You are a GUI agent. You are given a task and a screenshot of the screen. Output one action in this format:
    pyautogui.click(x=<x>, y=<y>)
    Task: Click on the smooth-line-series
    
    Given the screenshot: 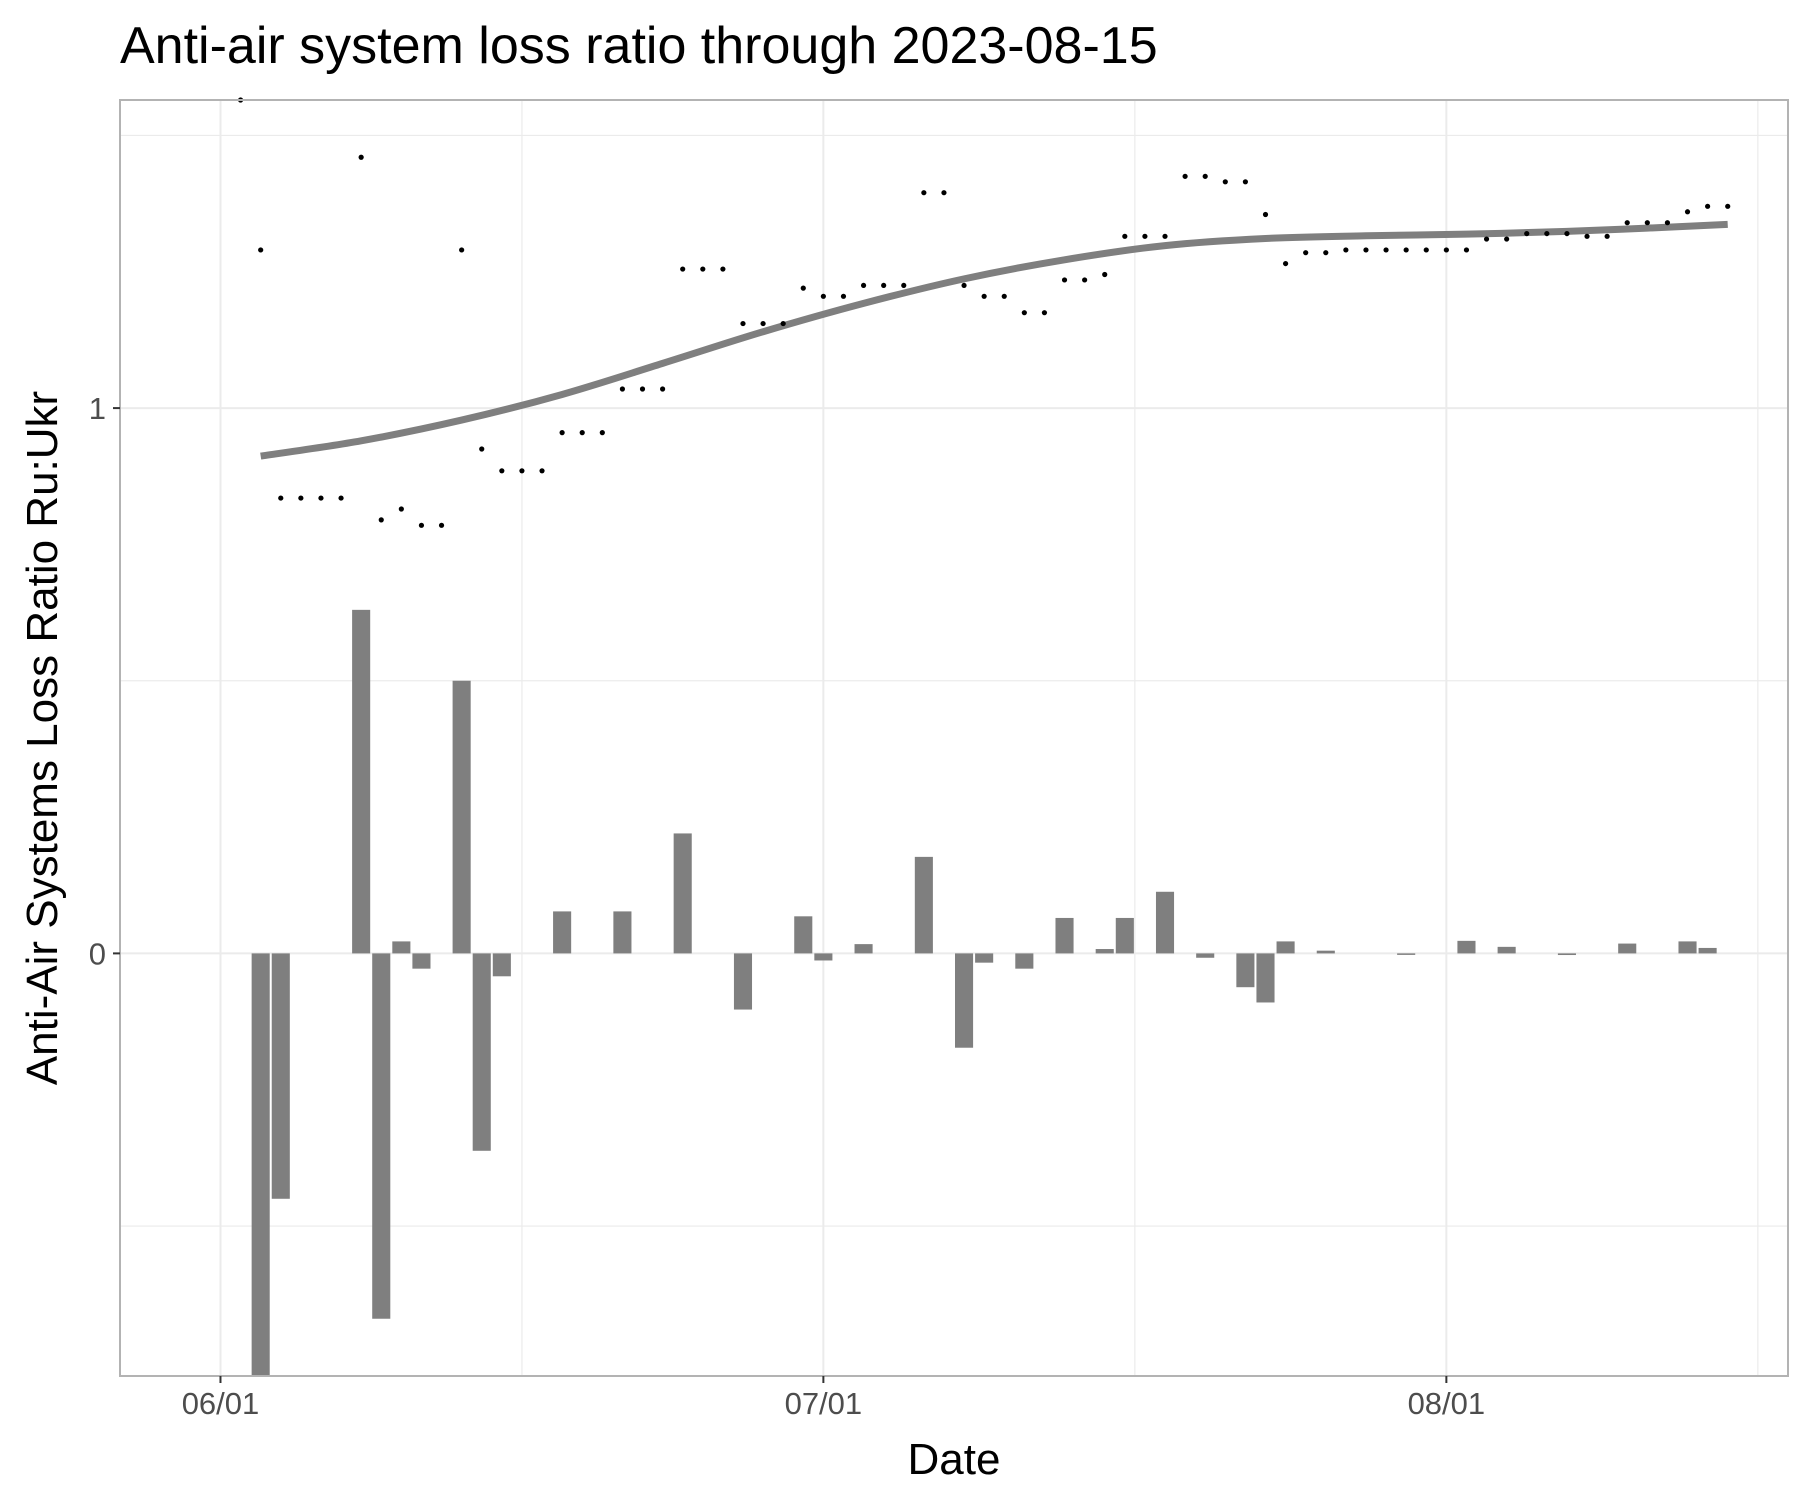 What is the action you would take?
    pyautogui.click(x=994, y=340)
    